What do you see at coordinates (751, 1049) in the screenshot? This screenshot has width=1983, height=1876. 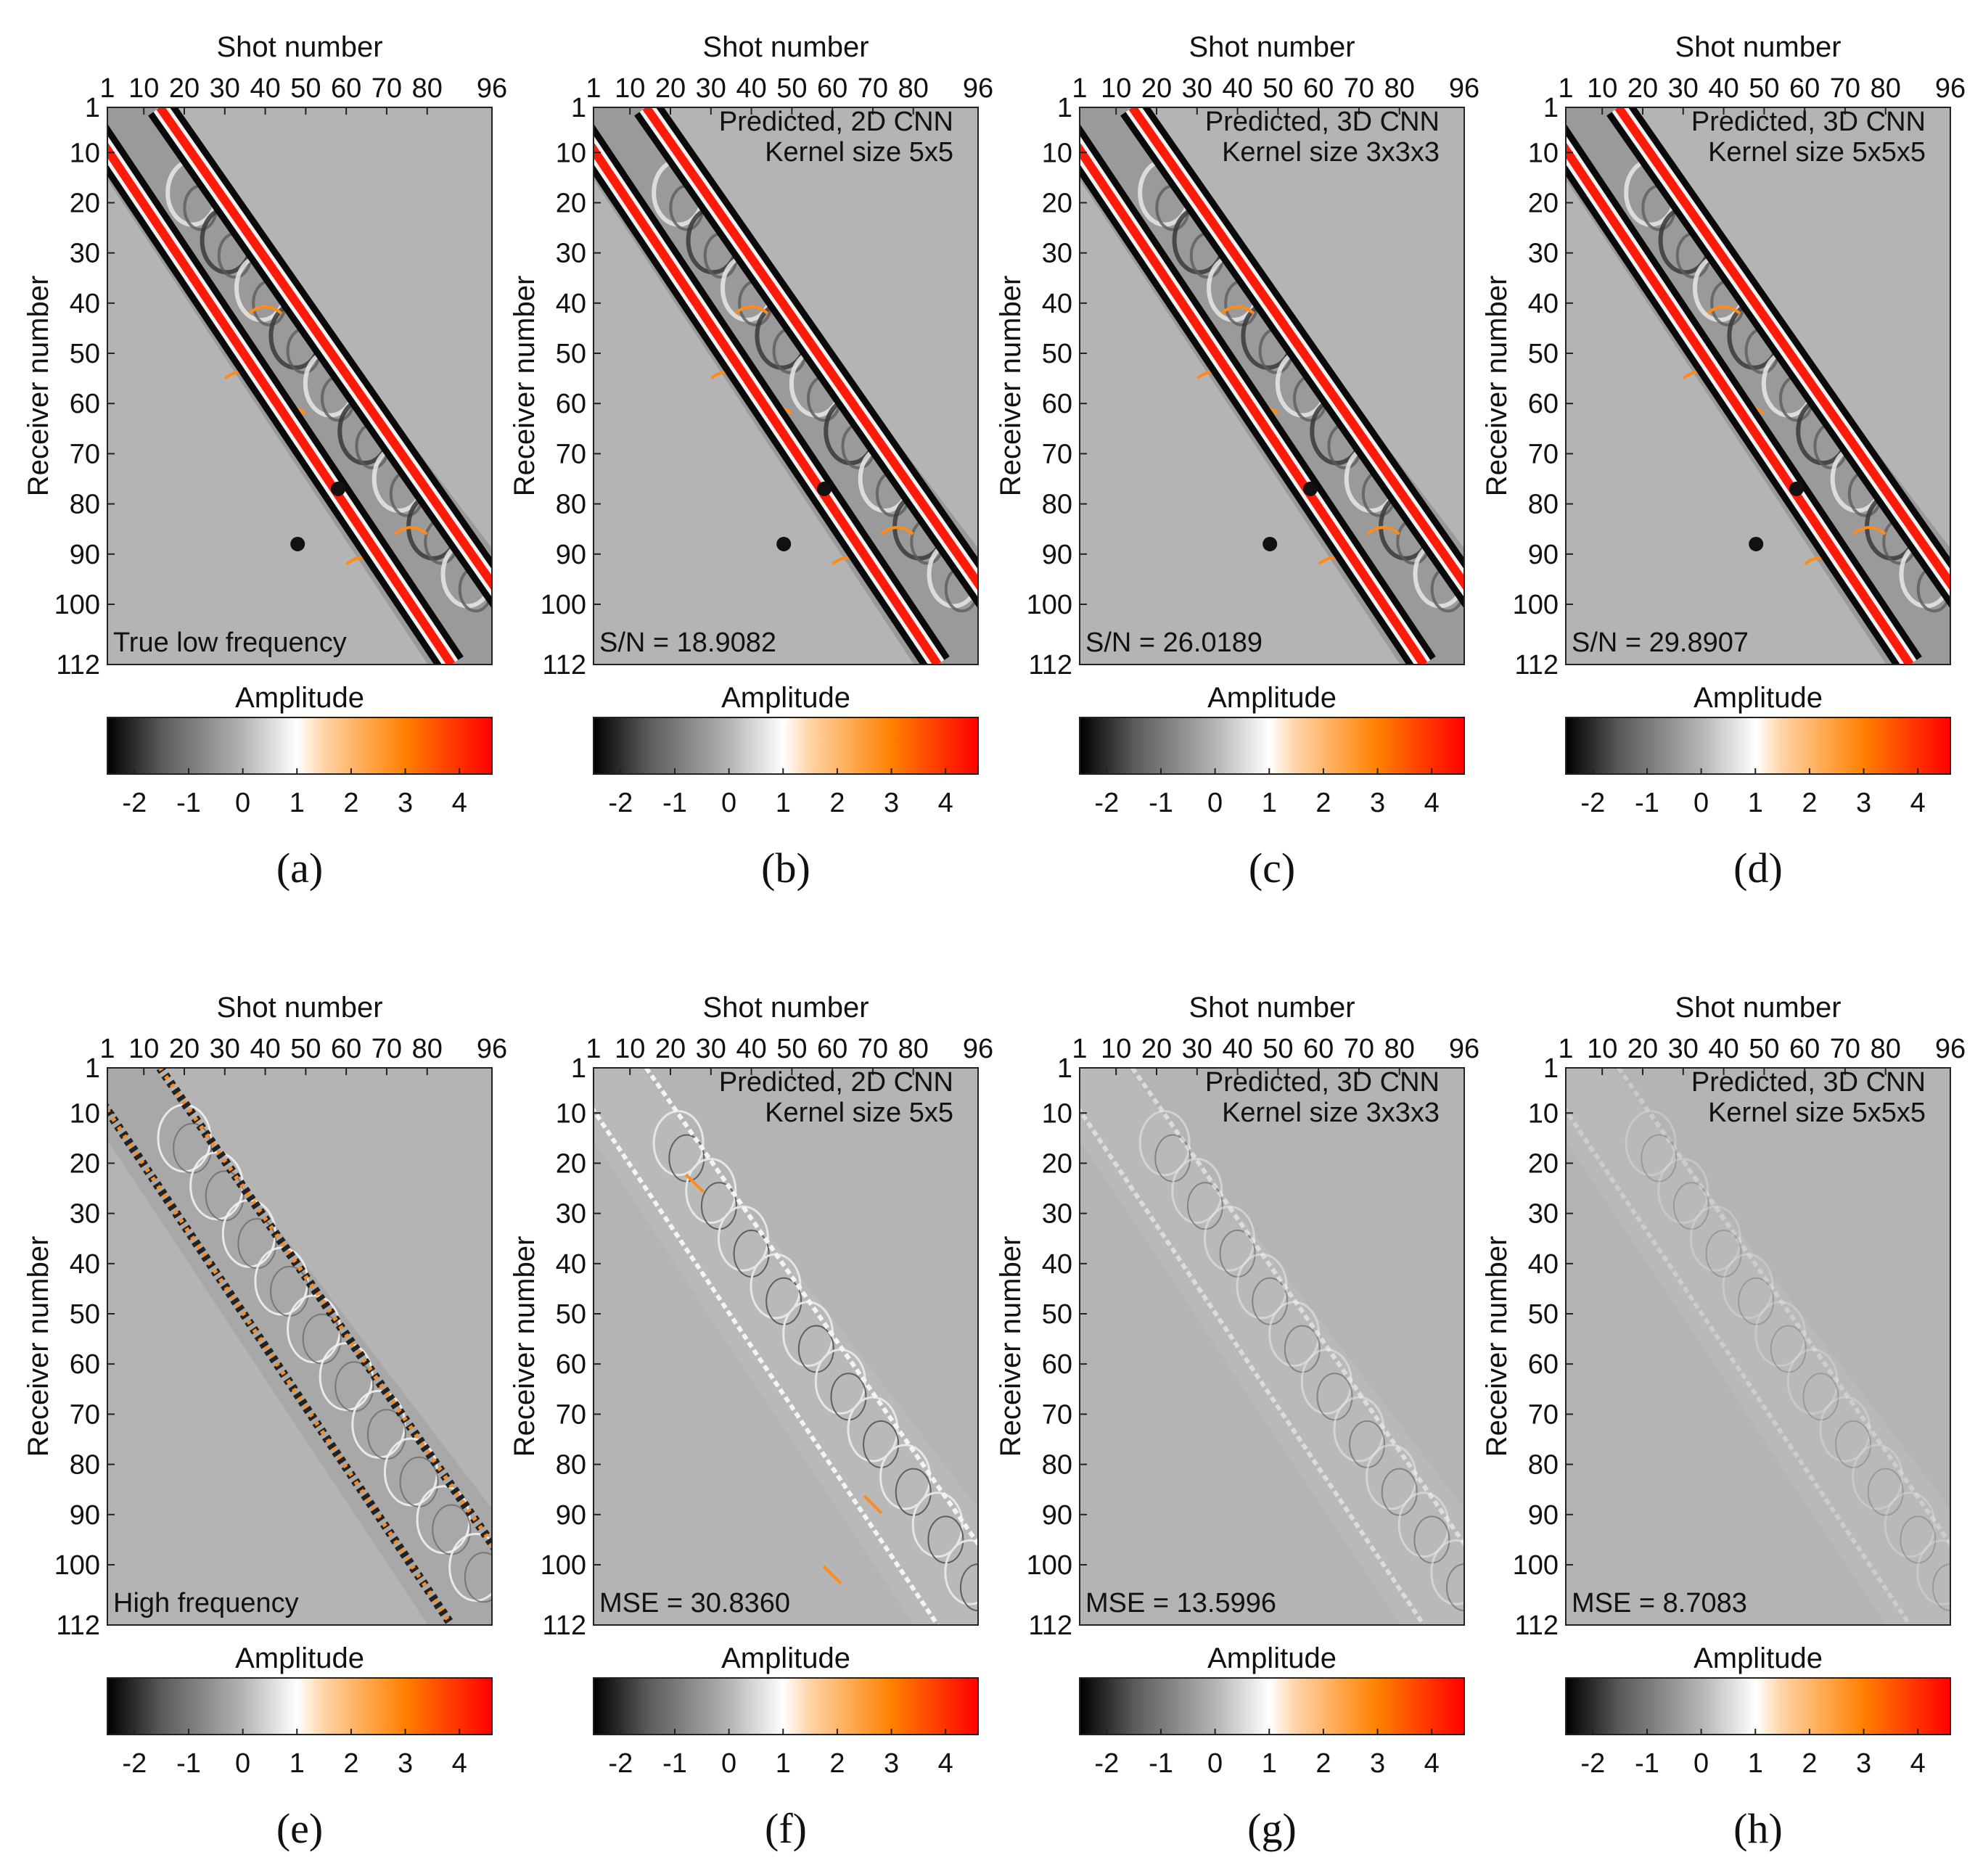 I see `x-tick-label: 40` at bounding box center [751, 1049].